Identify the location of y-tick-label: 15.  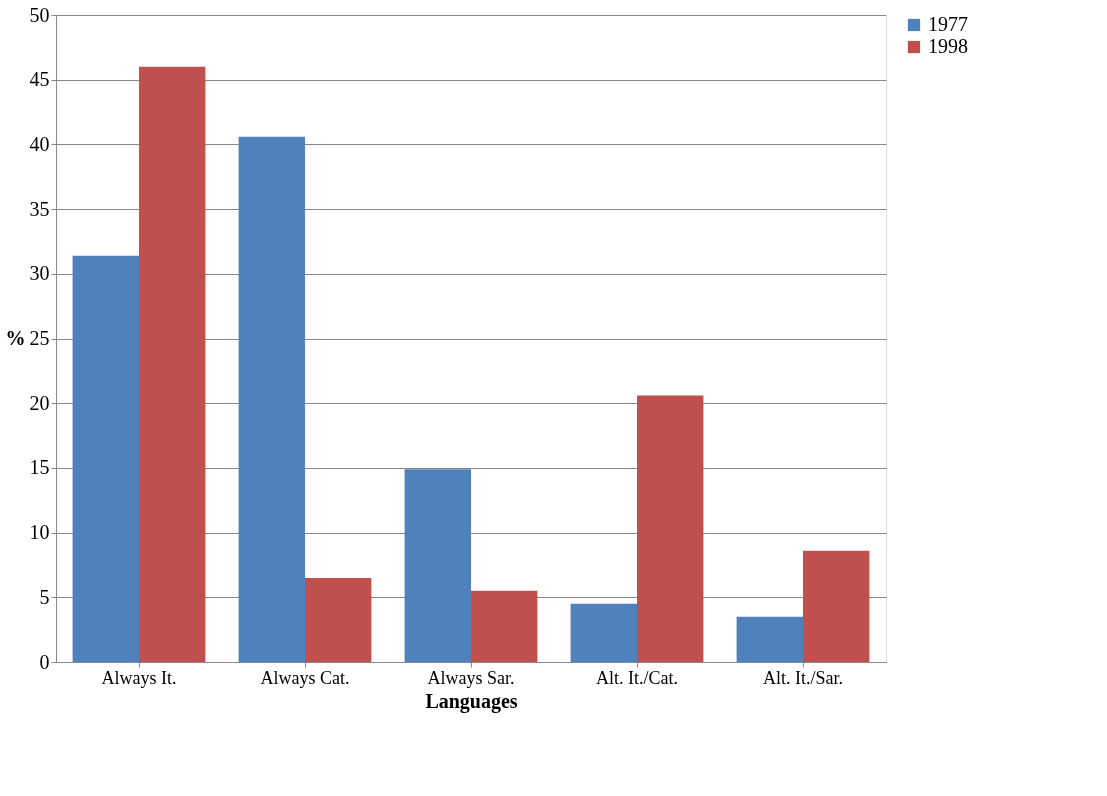
(39, 467).